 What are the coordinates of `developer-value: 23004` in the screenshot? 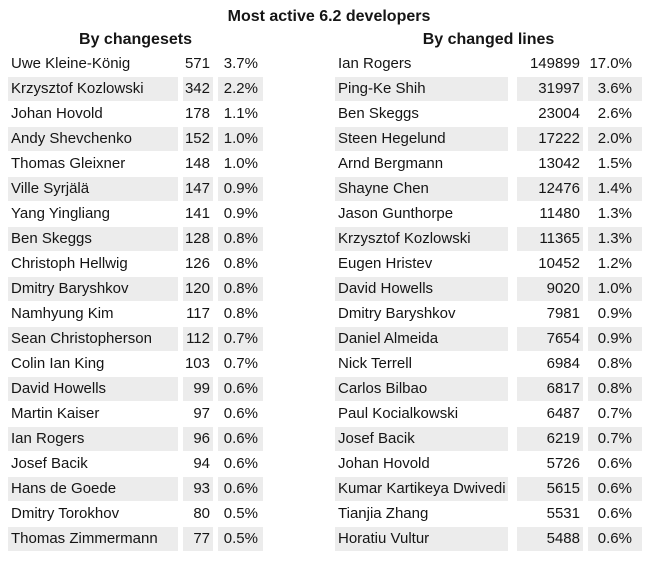 It's located at (559, 113).